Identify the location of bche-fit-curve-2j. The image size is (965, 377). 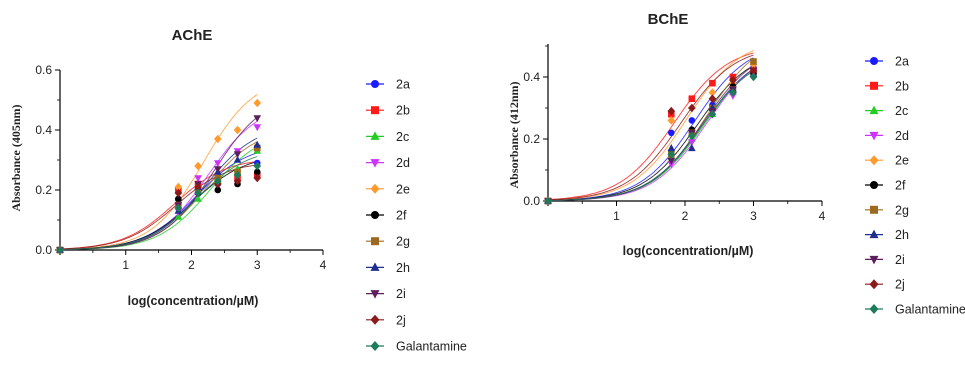
(650, 127).